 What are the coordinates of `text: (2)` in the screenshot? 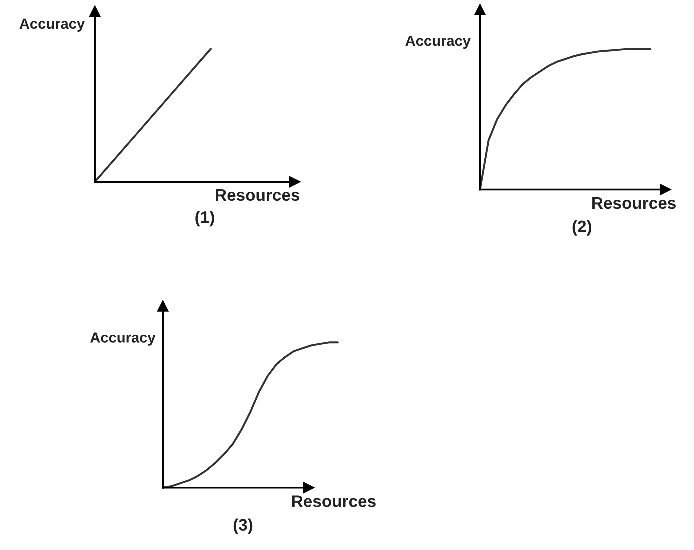 It's located at (582, 228).